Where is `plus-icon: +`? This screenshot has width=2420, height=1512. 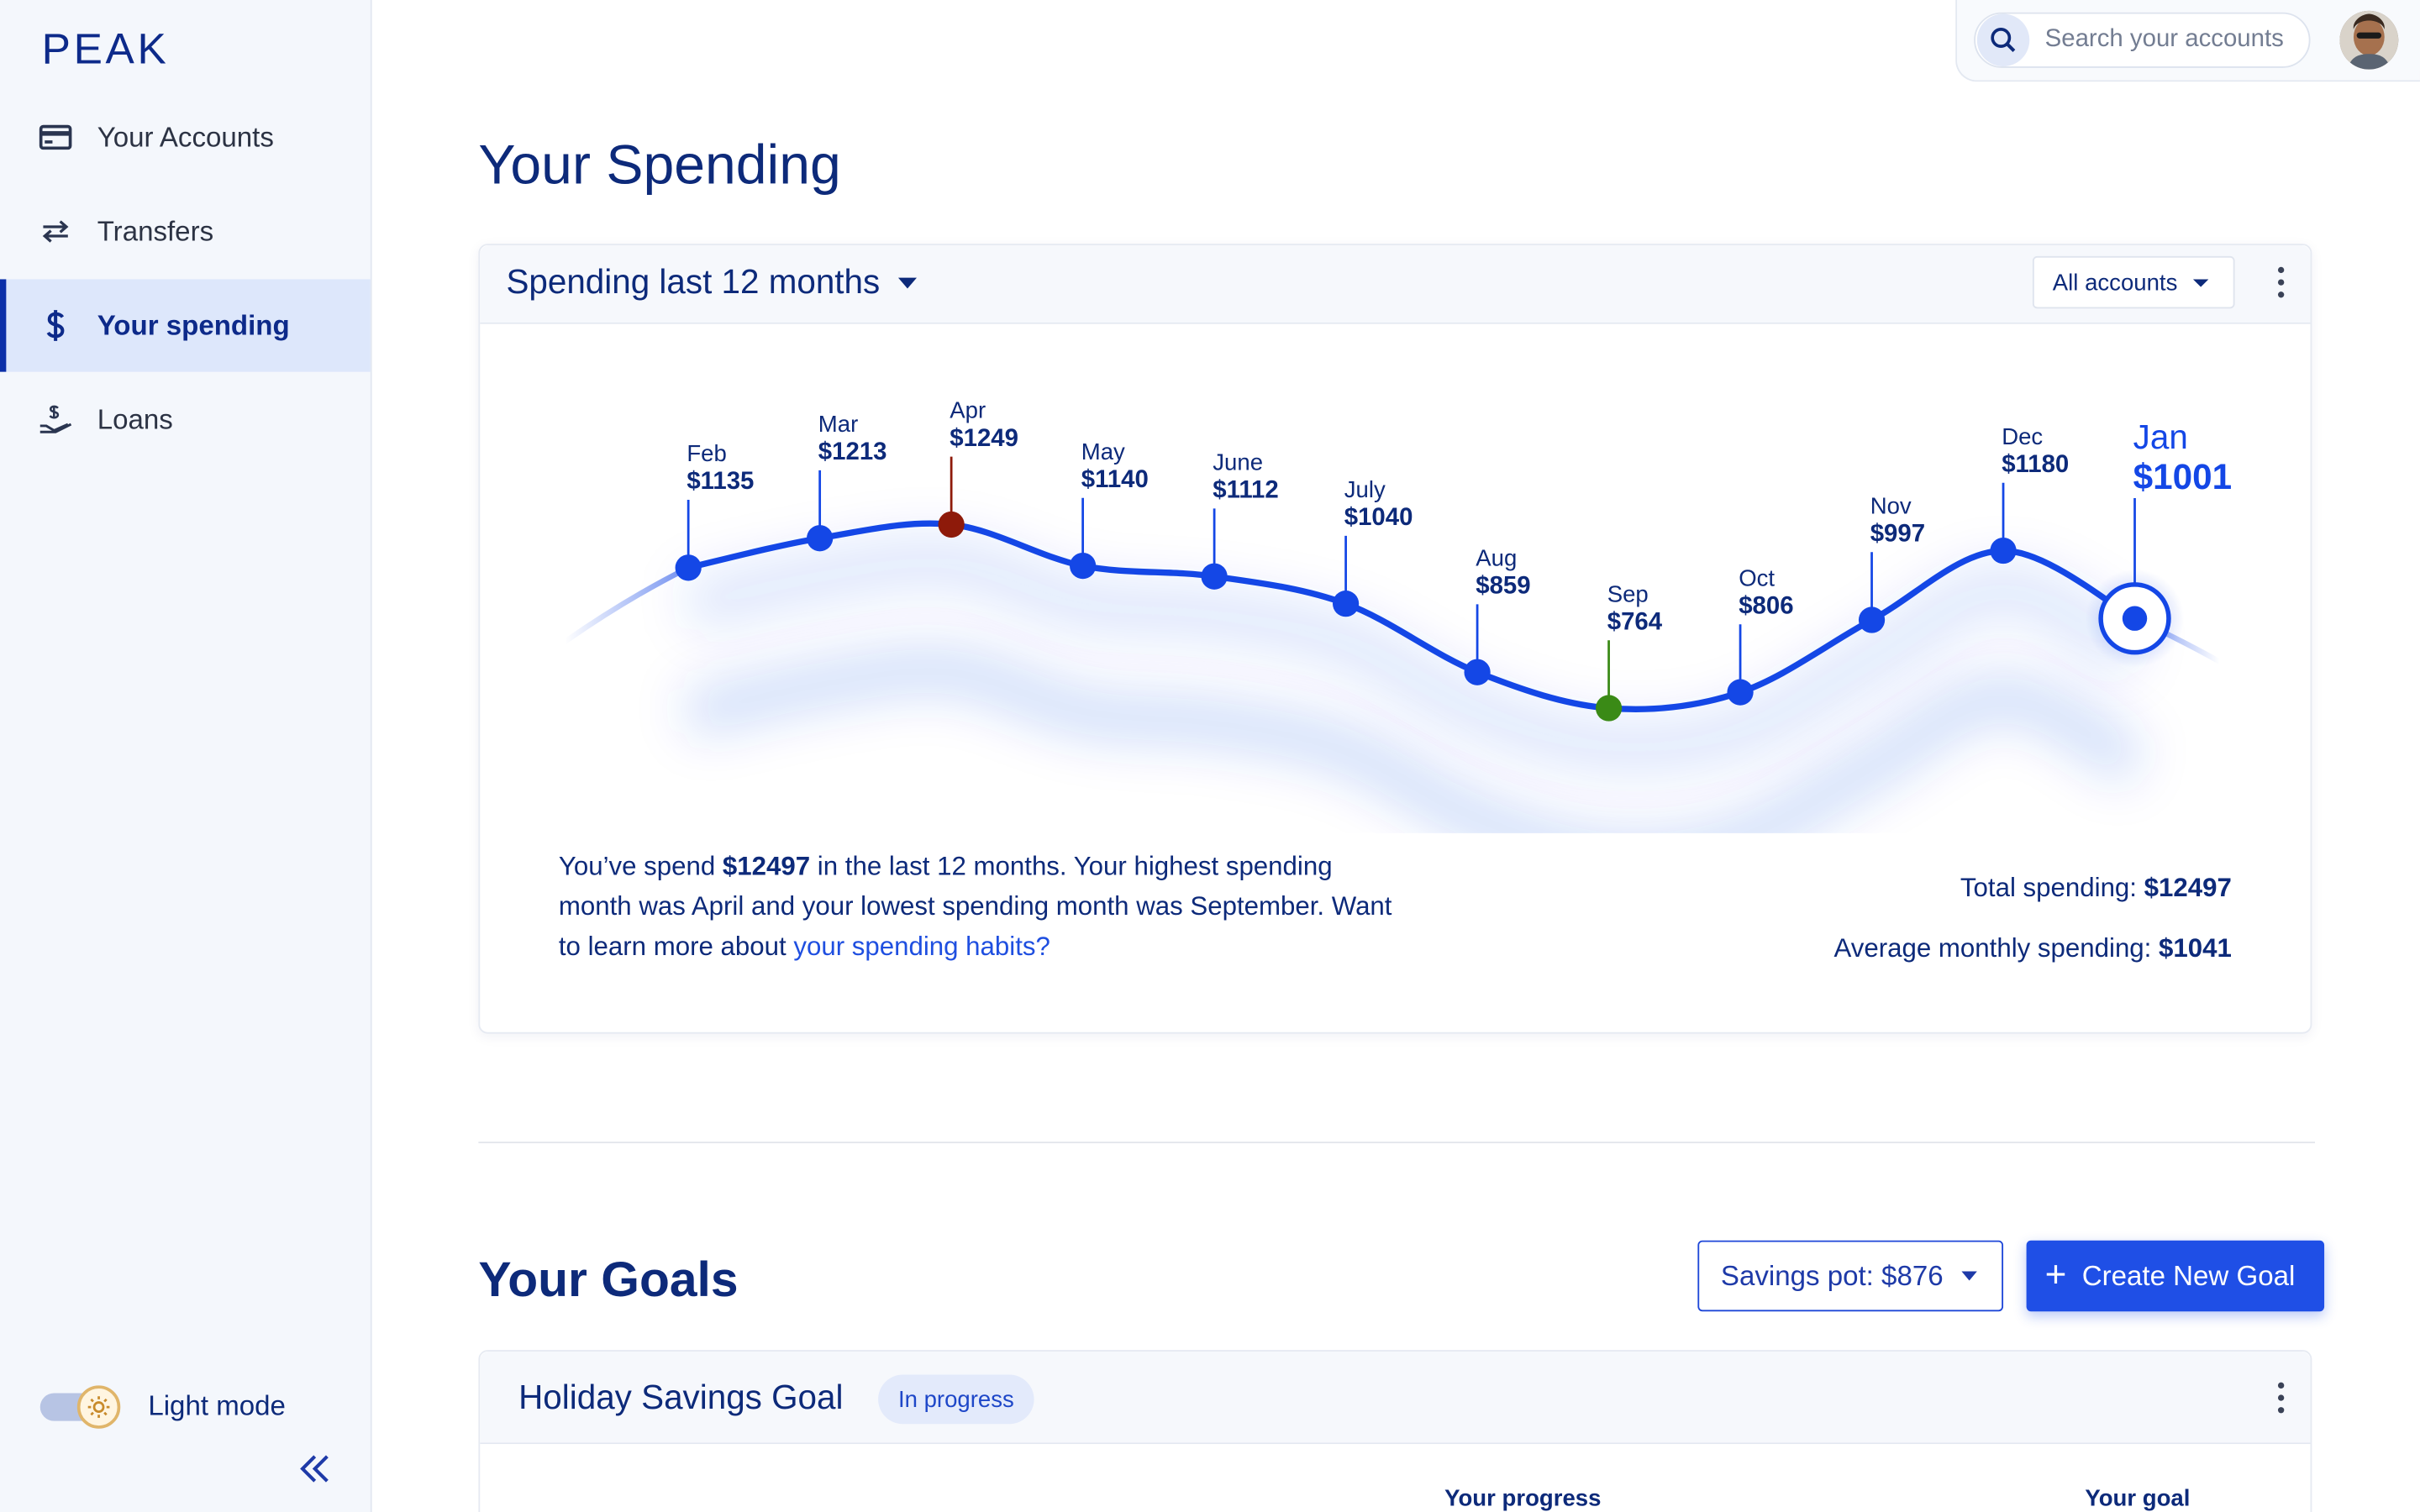
plus-icon: + is located at coordinates (2055, 1275).